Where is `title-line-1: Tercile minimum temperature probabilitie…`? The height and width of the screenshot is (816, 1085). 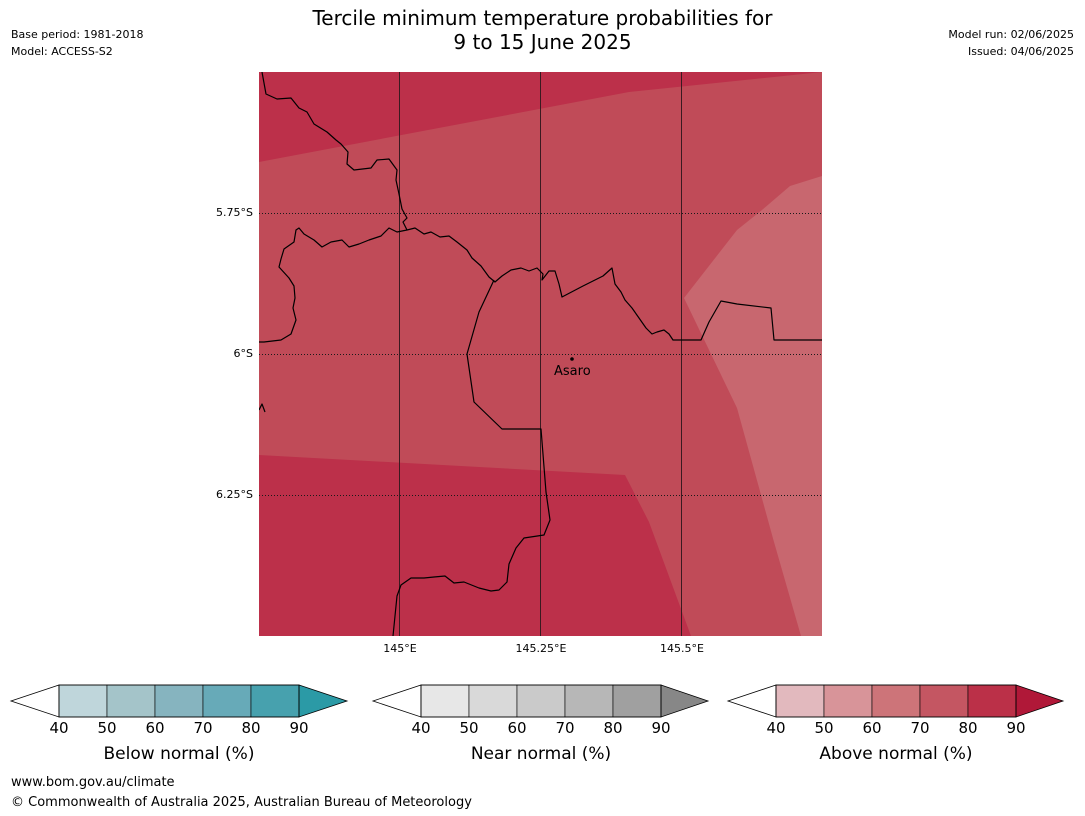
title-line-1: Tercile minimum temperature probabilitie… is located at coordinates (542, 18).